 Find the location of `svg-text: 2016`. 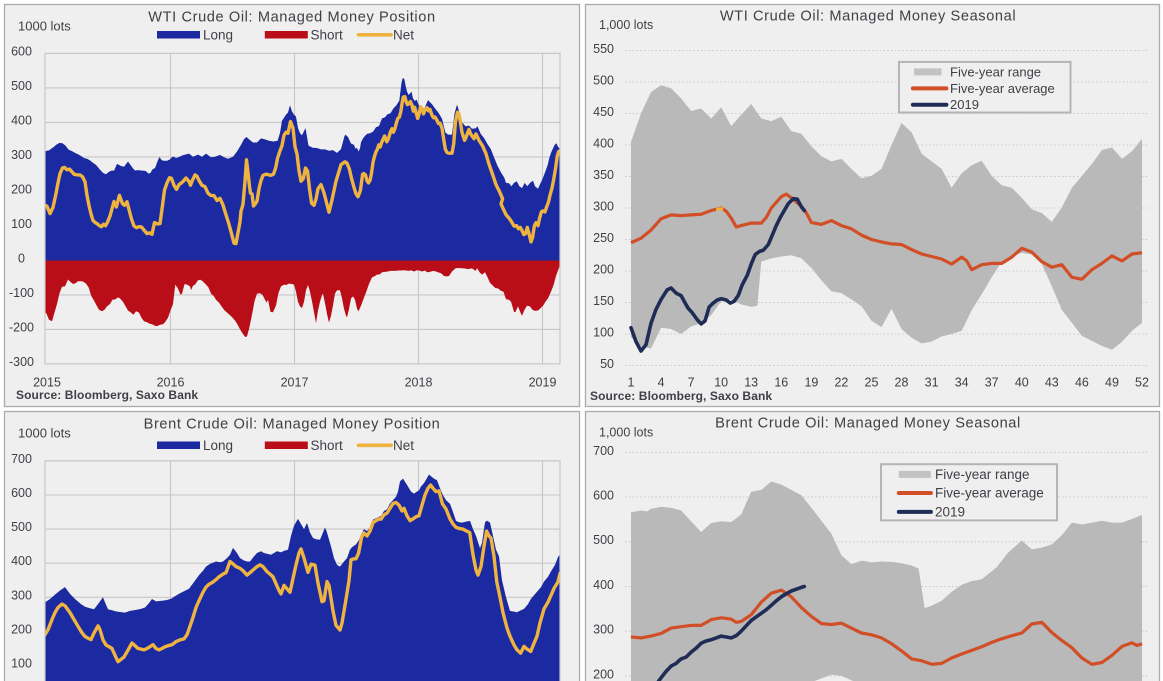

svg-text: 2016 is located at coordinates (171, 383).